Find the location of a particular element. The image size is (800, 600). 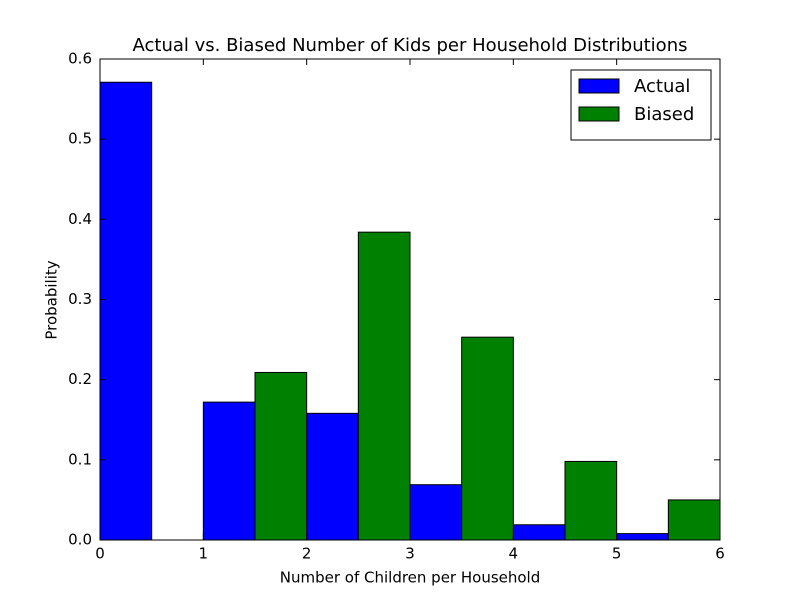

x-axis-label: Number of Children per Household is located at coordinates (410, 578).